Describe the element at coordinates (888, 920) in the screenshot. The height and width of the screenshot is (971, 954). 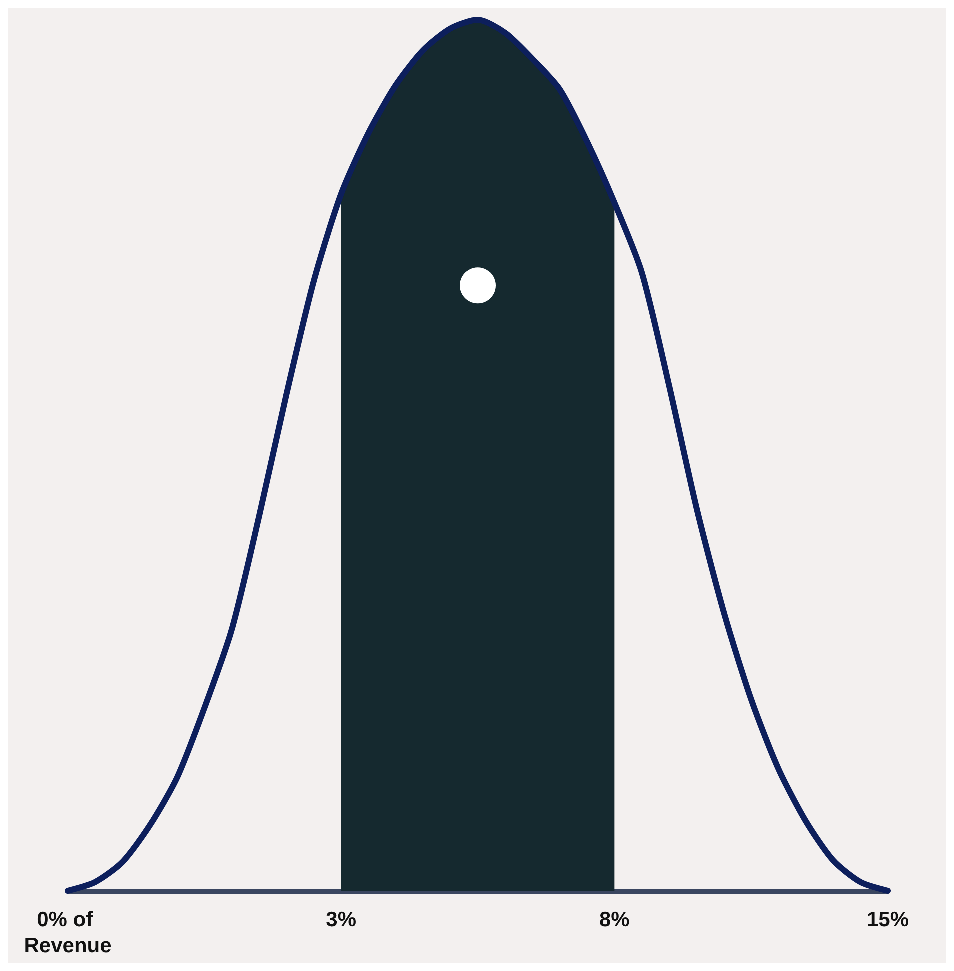
I see `x-tick-label: 15%` at that location.